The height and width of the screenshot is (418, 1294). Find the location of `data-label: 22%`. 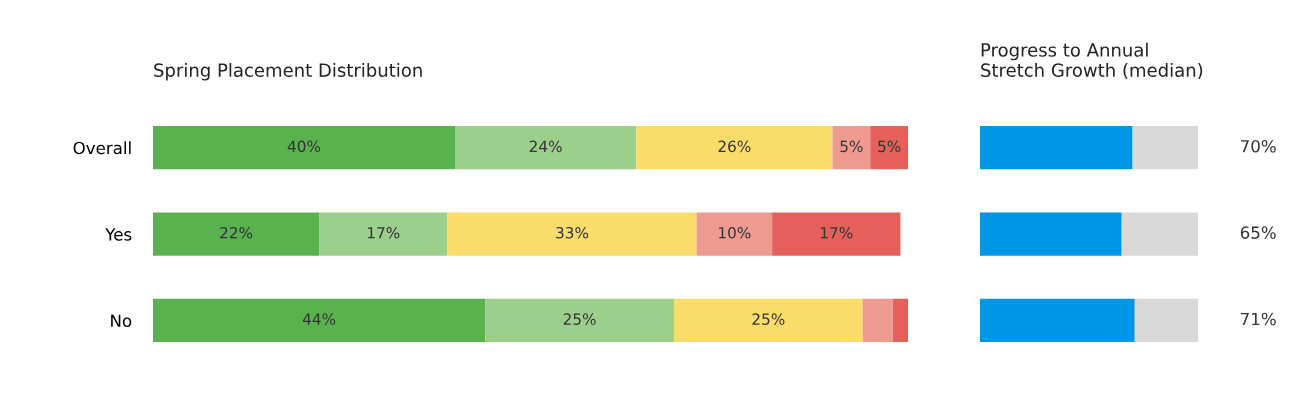

data-label: 22% is located at coordinates (236, 232).